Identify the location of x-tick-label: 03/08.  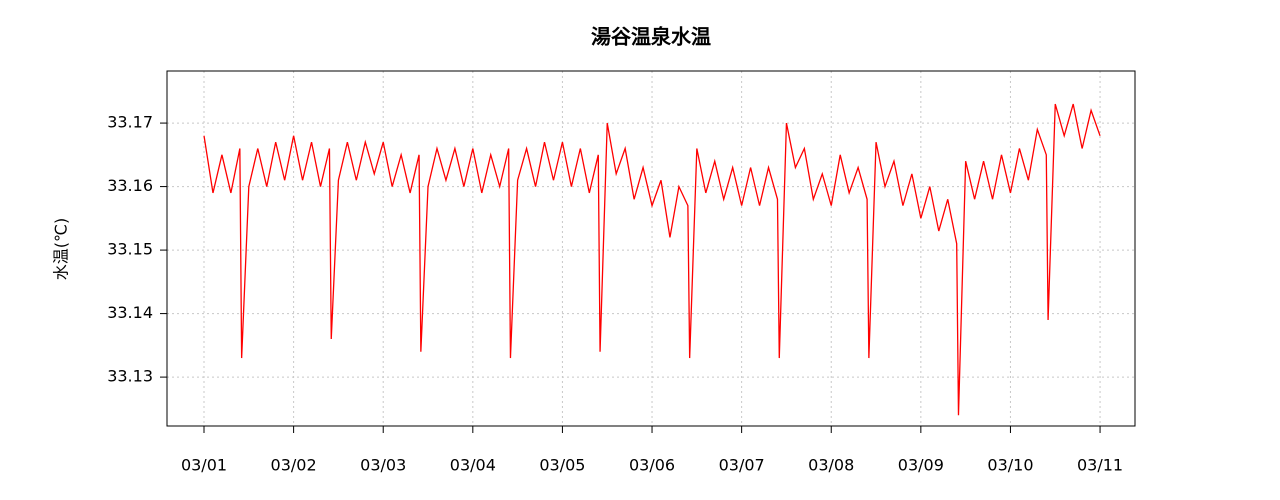
(831, 465).